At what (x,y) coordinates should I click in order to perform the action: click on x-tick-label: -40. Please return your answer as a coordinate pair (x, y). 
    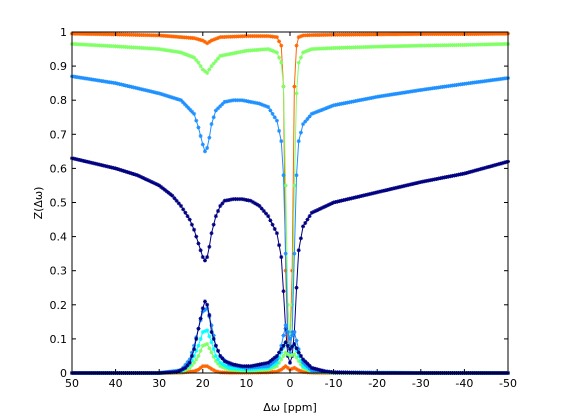
    Looking at the image, I should click on (464, 383).